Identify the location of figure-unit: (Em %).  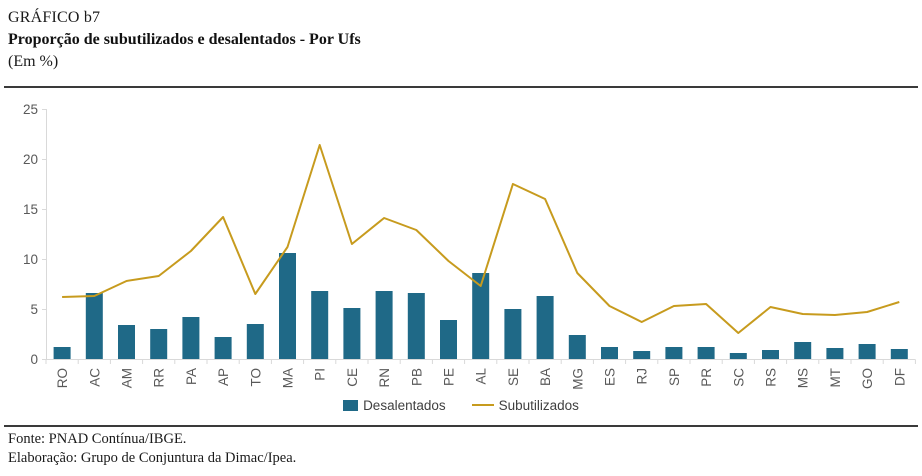
(33, 61).